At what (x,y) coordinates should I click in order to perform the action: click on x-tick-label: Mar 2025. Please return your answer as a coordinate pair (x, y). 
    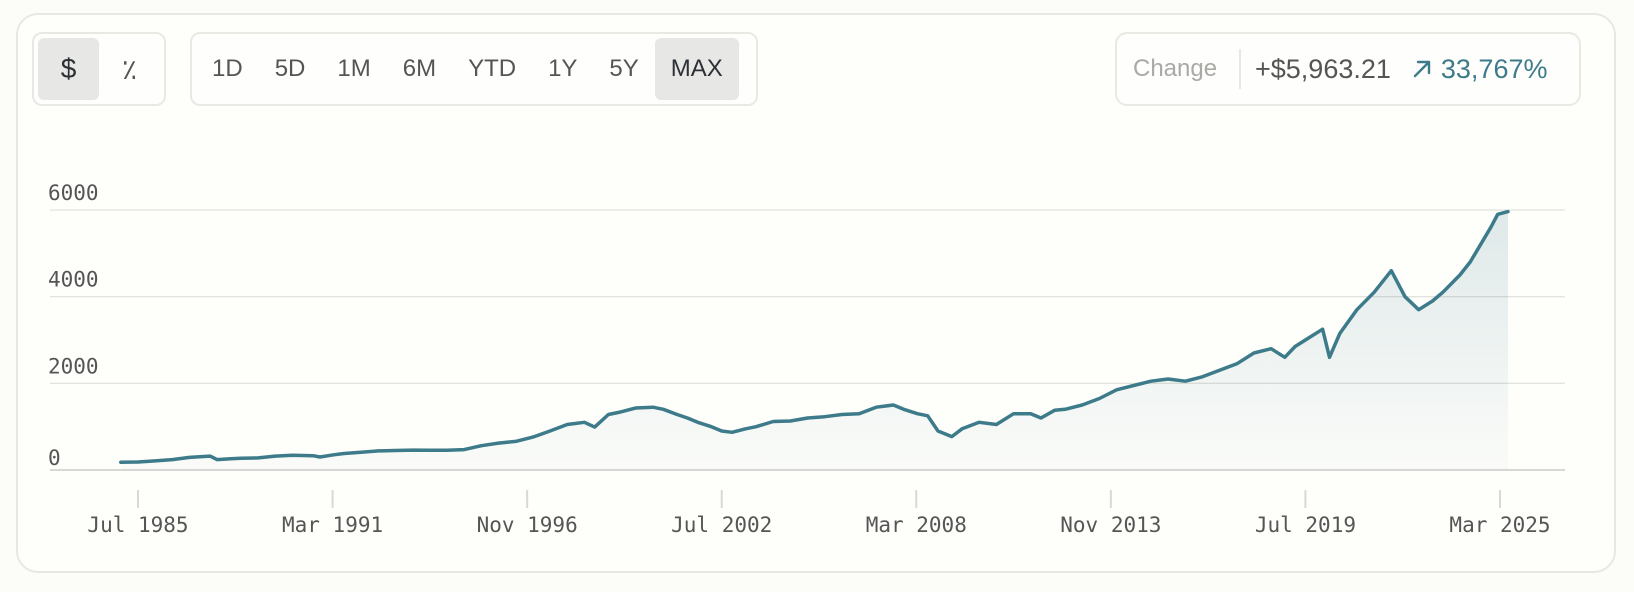
    Looking at the image, I should click on (1499, 525).